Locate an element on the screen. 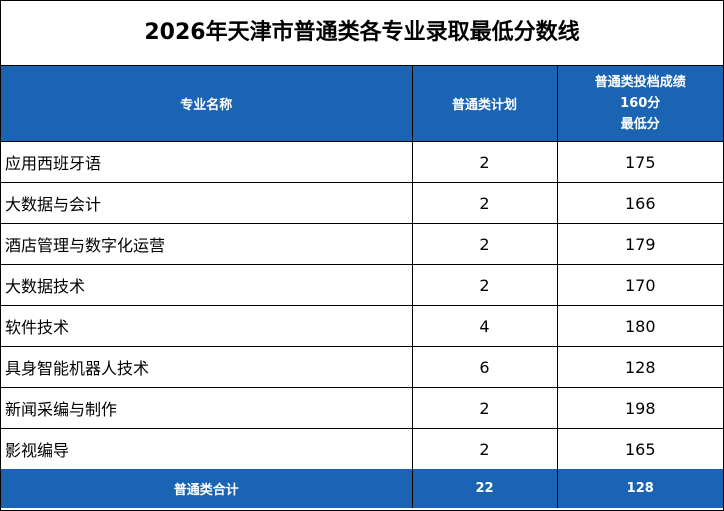 This screenshot has width=724, height=511. row-major: 大数据技术 is located at coordinates (207, 285).